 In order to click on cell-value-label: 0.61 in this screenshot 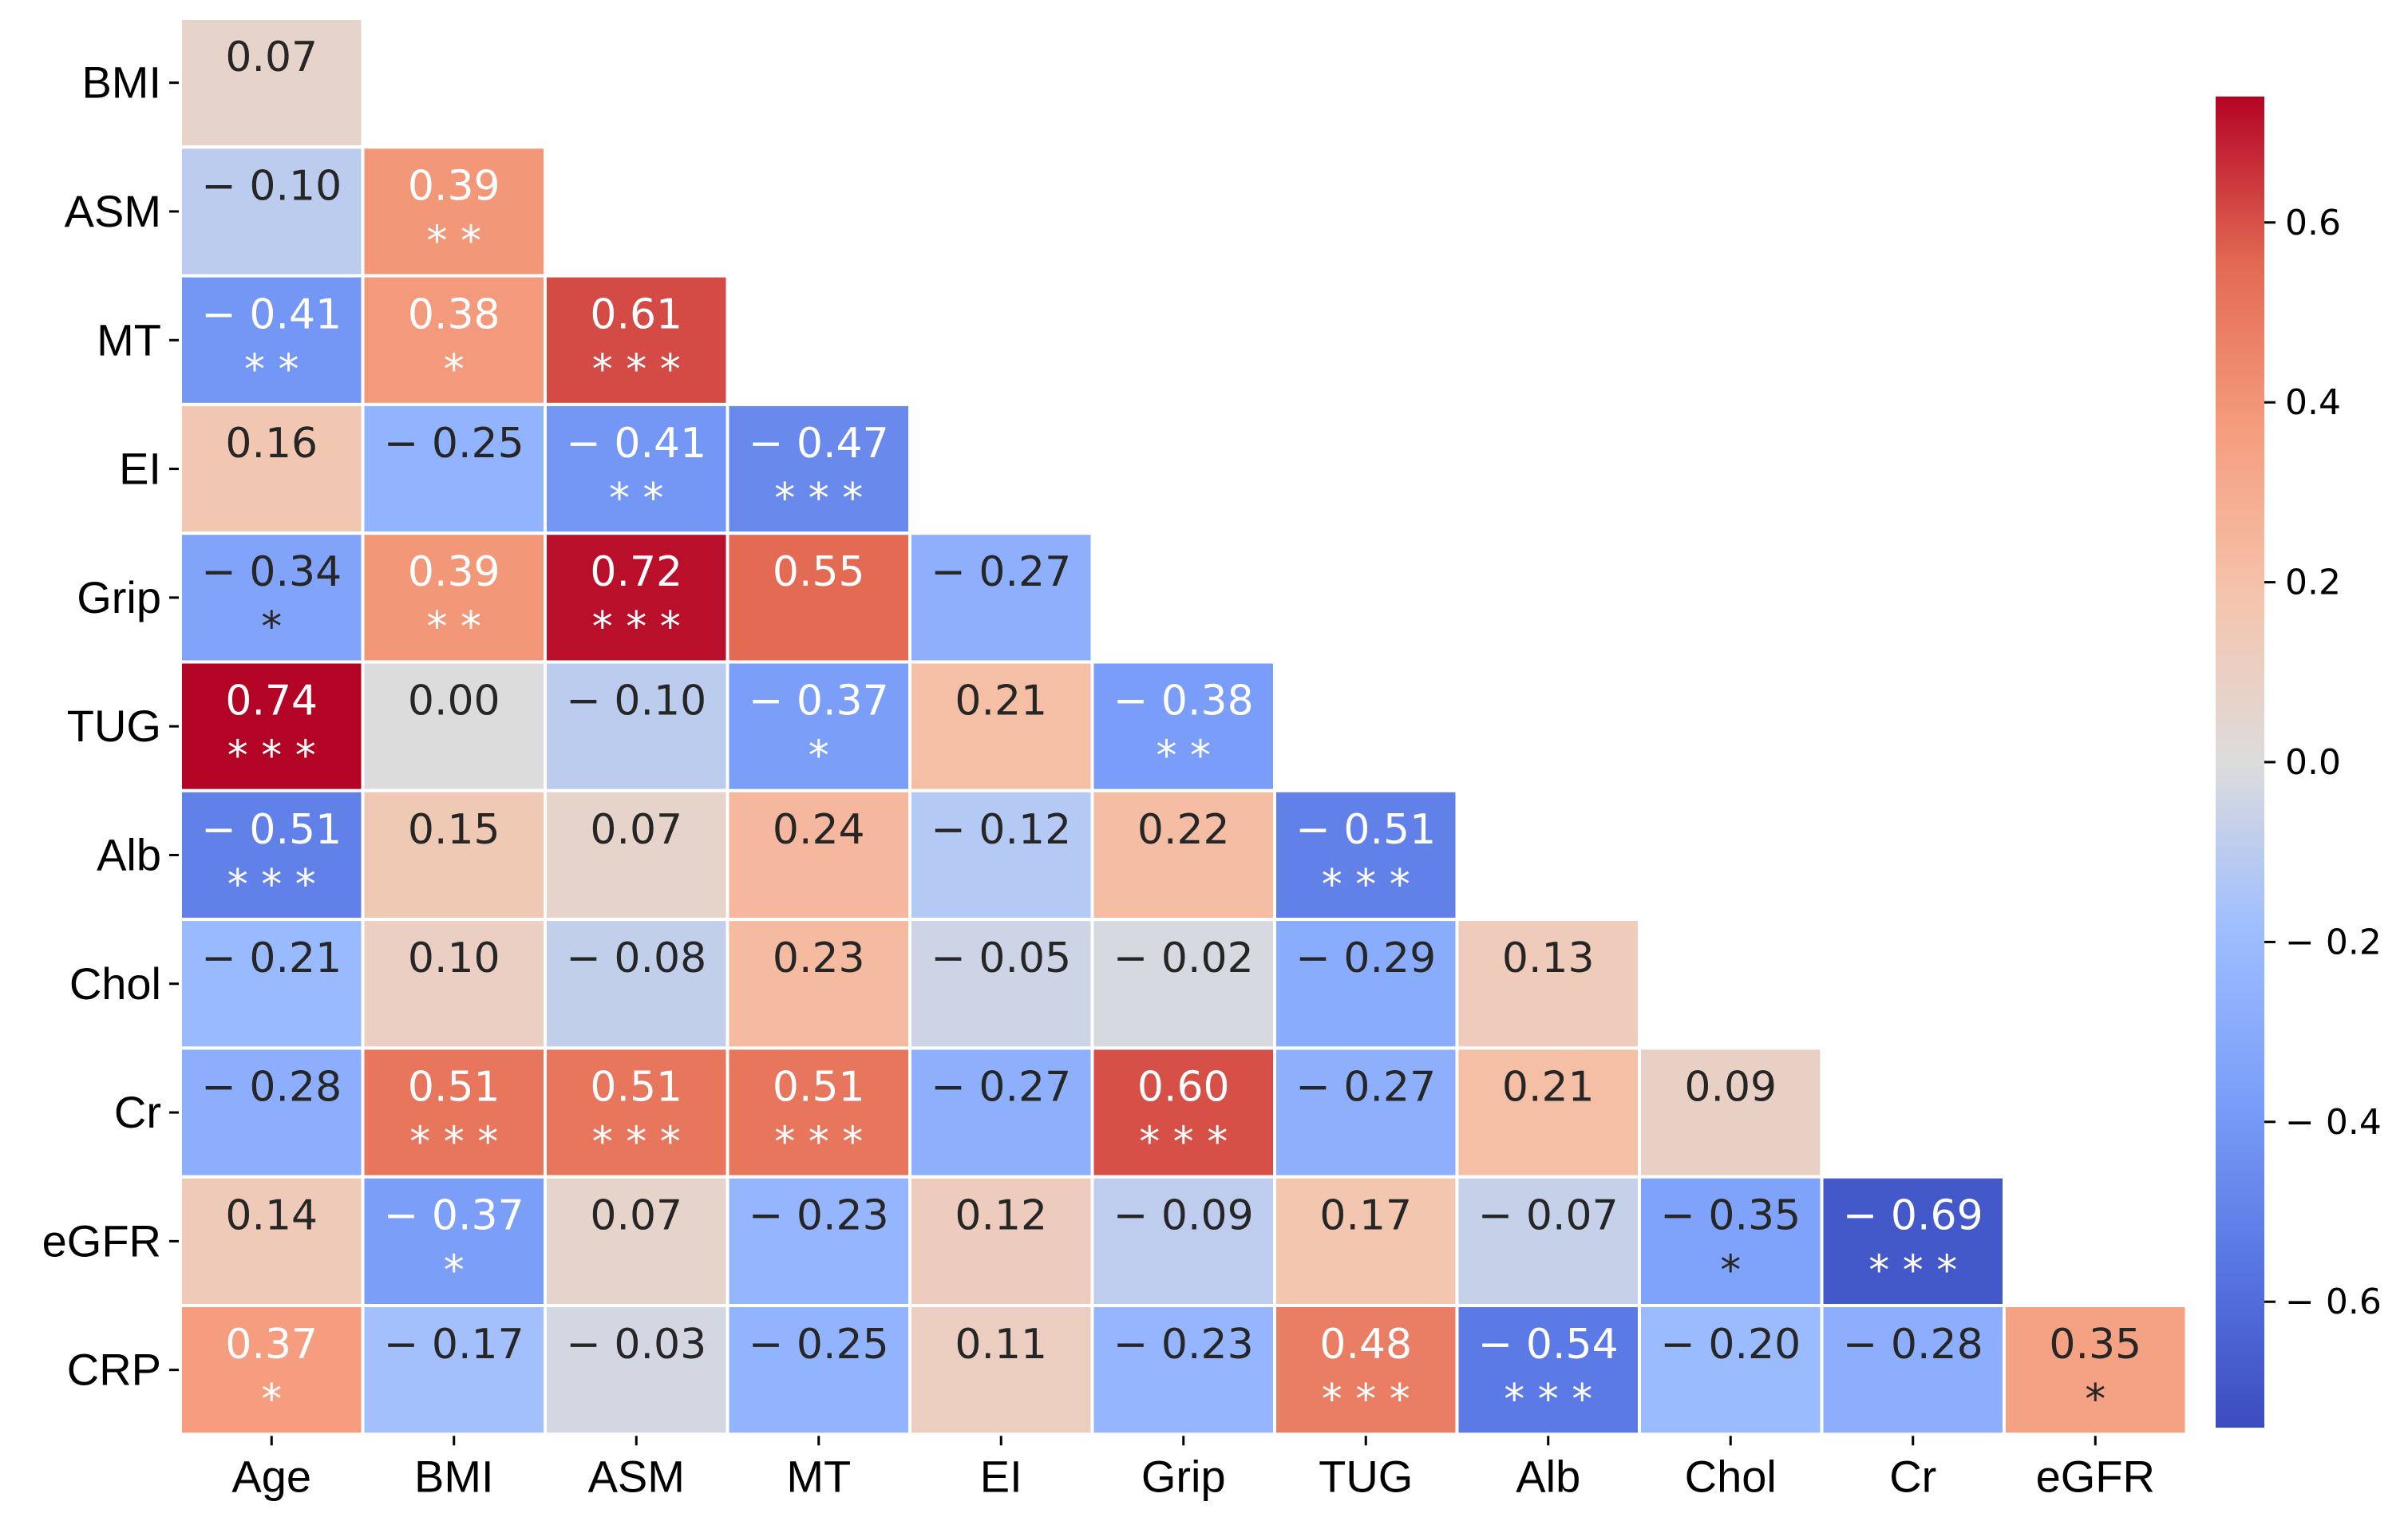, I will do `click(636, 315)`.